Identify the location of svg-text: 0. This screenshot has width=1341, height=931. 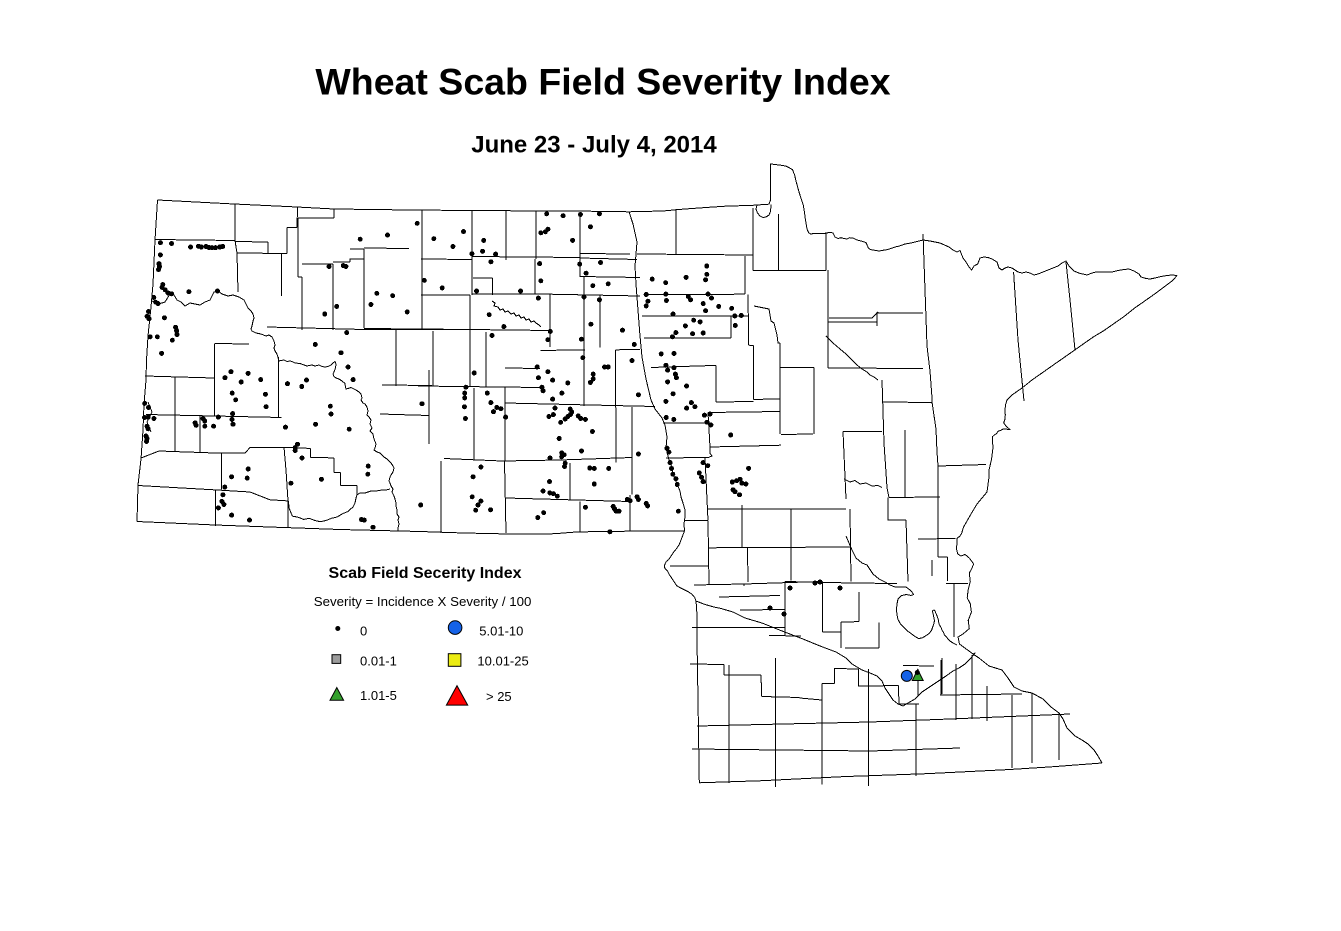
(363, 630).